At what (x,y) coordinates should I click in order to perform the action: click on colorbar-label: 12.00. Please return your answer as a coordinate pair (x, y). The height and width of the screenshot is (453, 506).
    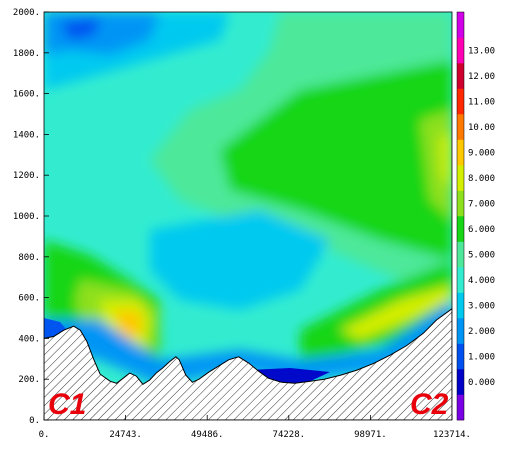
    Looking at the image, I should click on (481, 77).